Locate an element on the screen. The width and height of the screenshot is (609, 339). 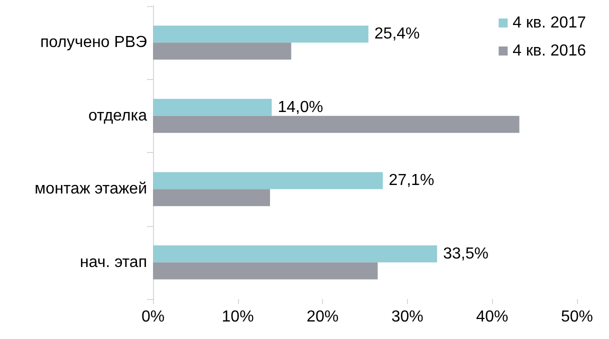
x-tick-label: 30% is located at coordinates (407, 317).